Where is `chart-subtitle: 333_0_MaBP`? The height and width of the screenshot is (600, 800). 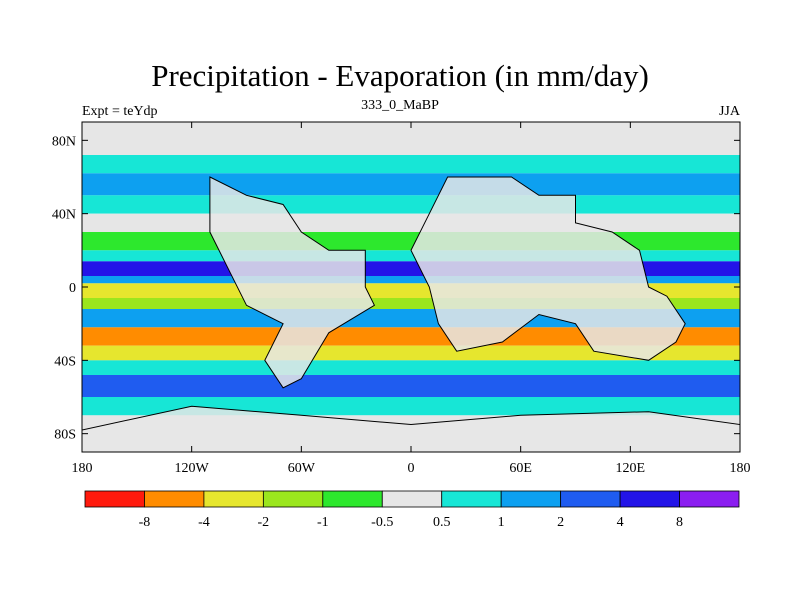
chart-subtitle: 333_0_MaBP is located at coordinates (400, 105).